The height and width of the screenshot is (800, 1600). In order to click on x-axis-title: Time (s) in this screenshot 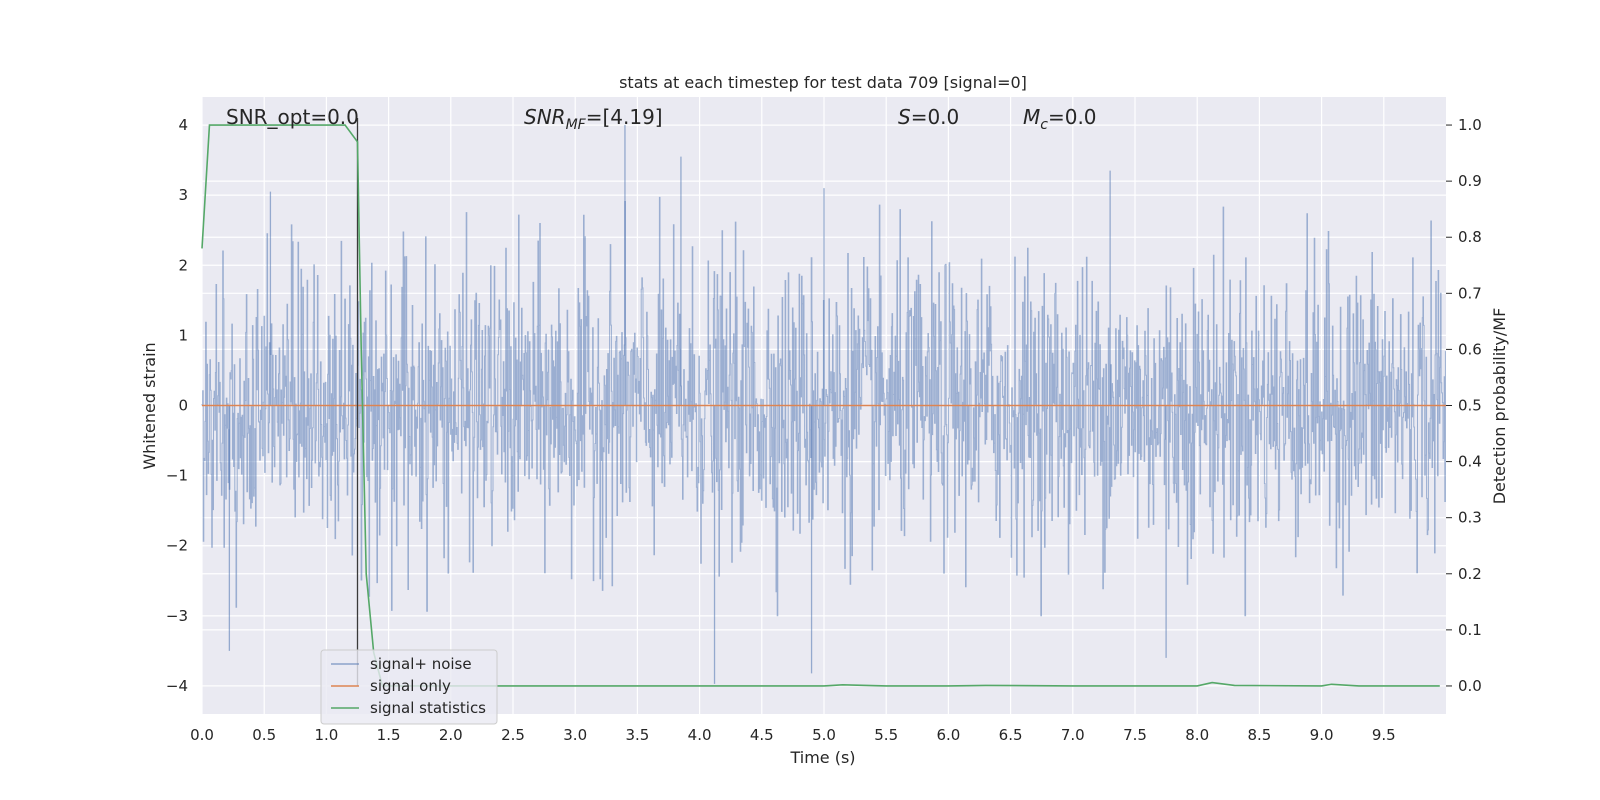, I will do `click(822, 757)`.